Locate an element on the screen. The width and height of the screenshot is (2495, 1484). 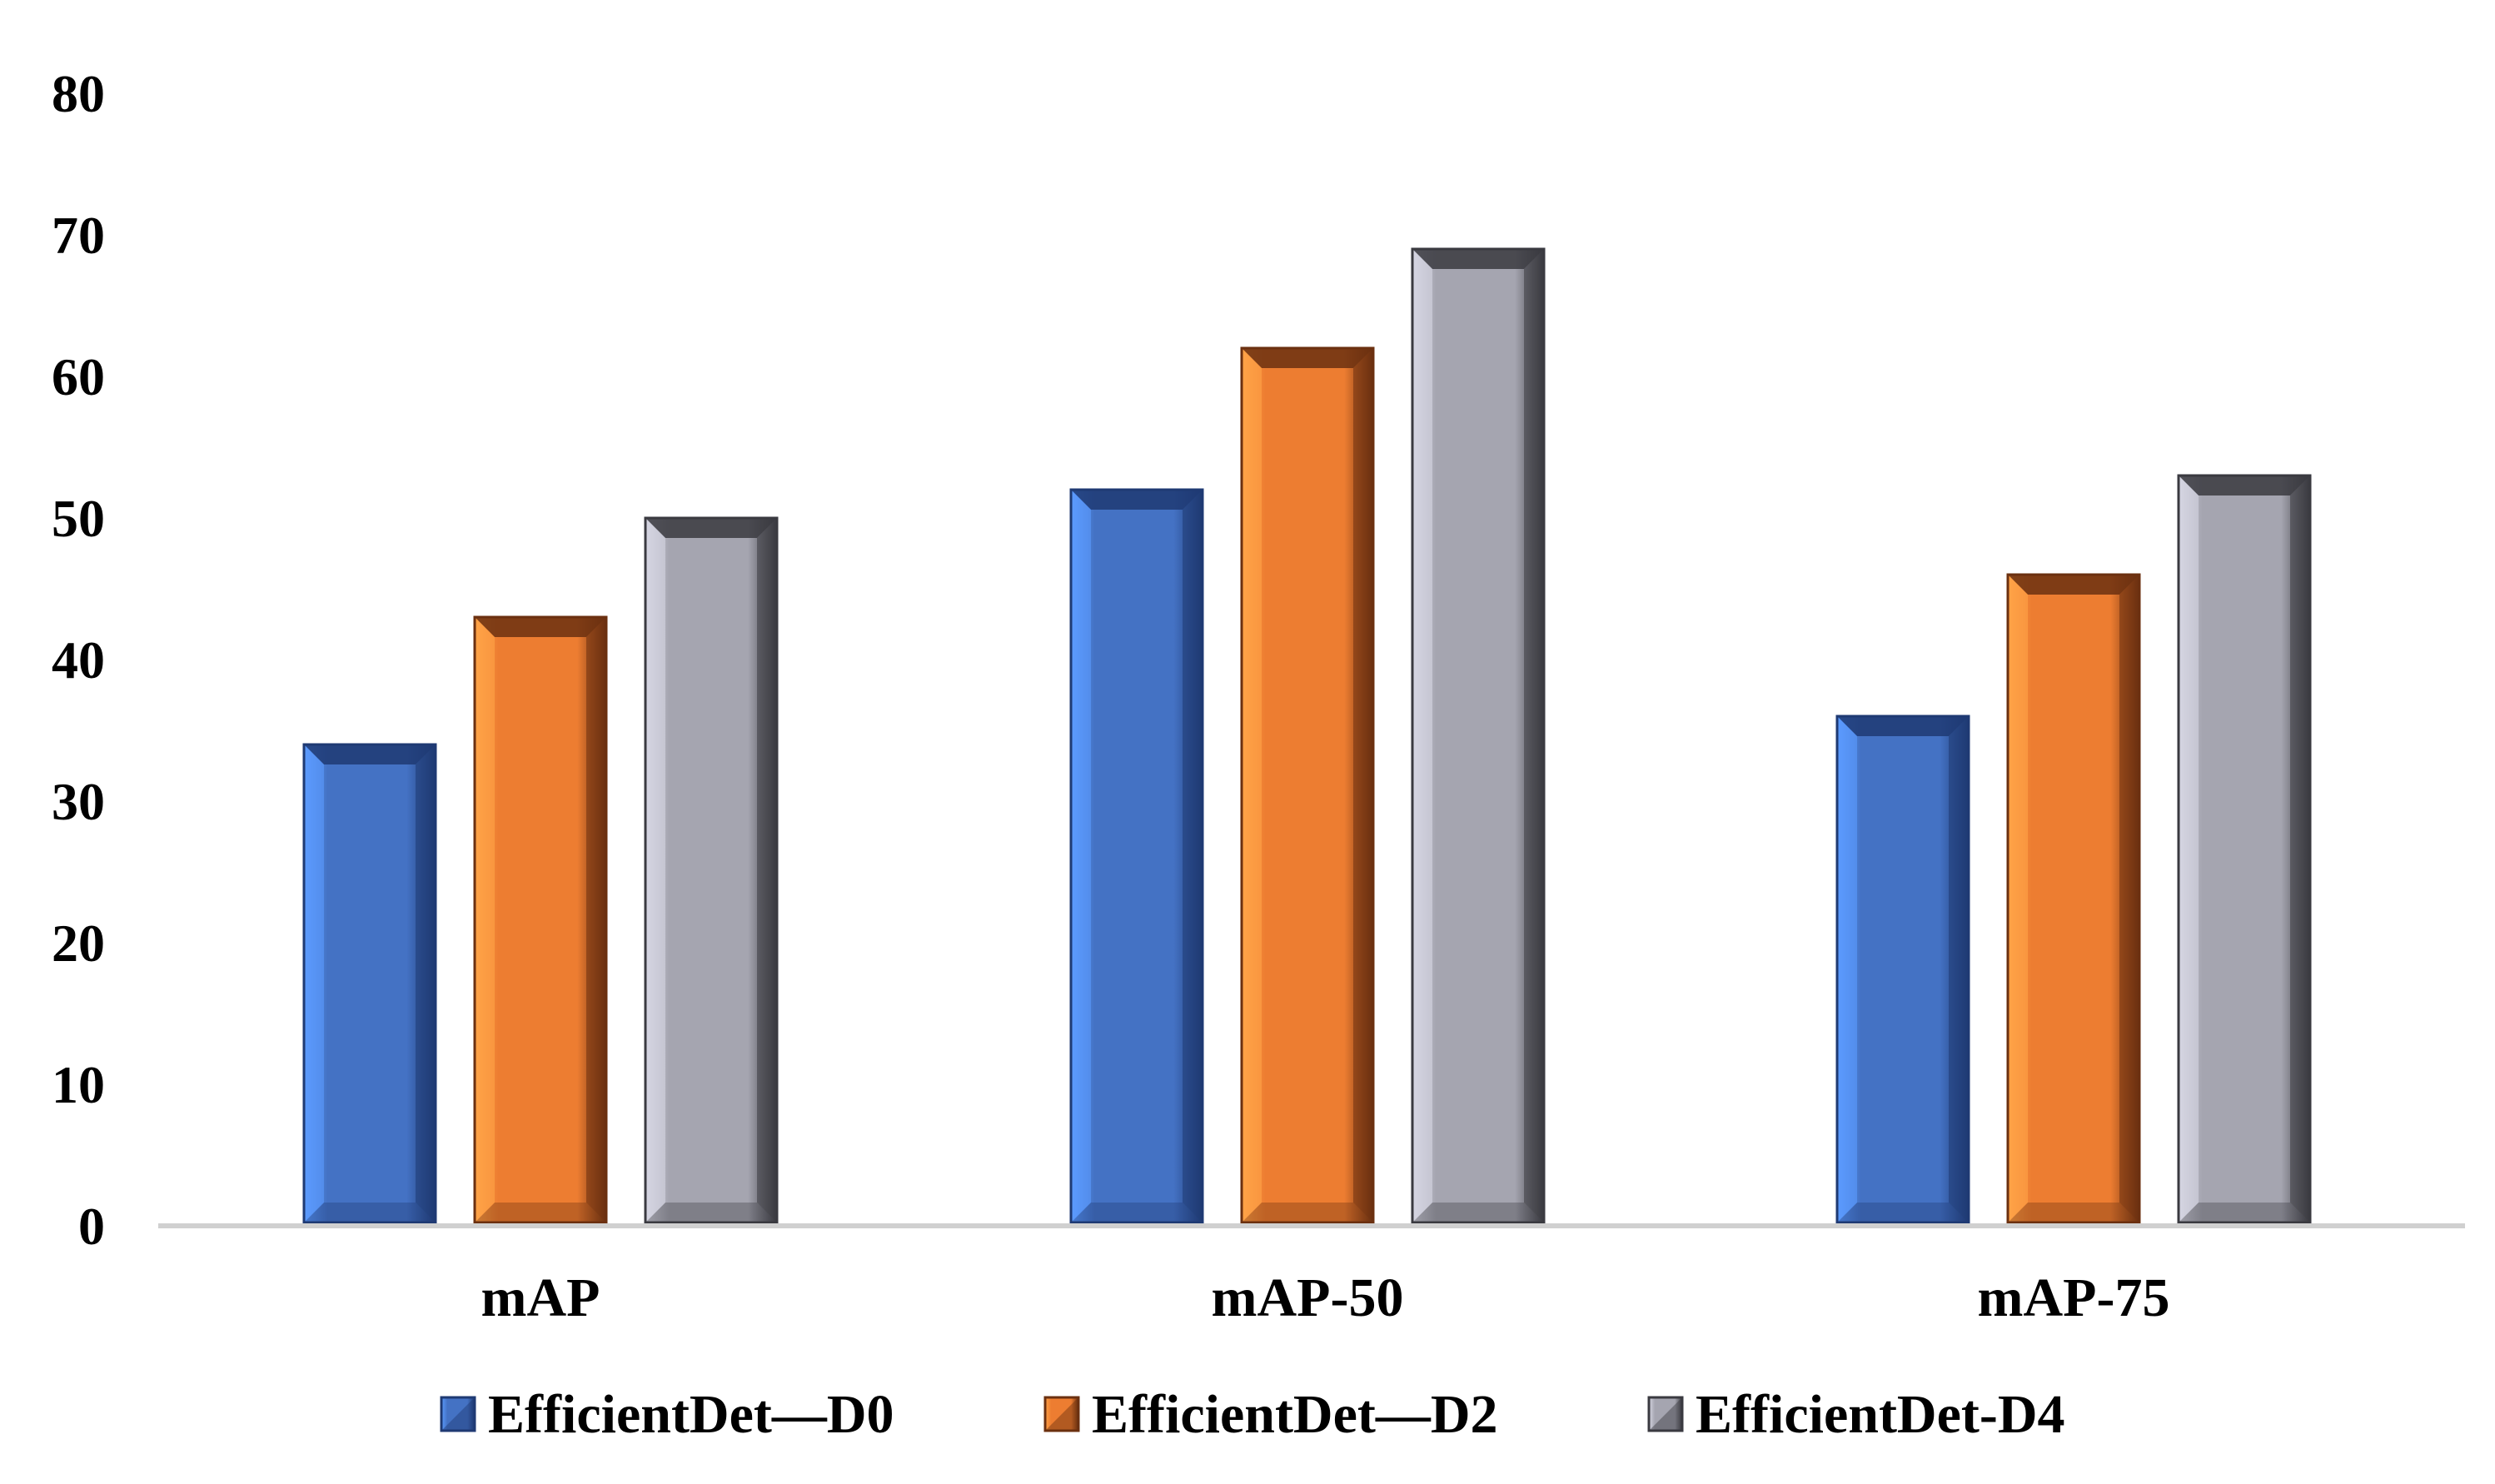
bar-efficientdet-d4-map is located at coordinates (711, 870).